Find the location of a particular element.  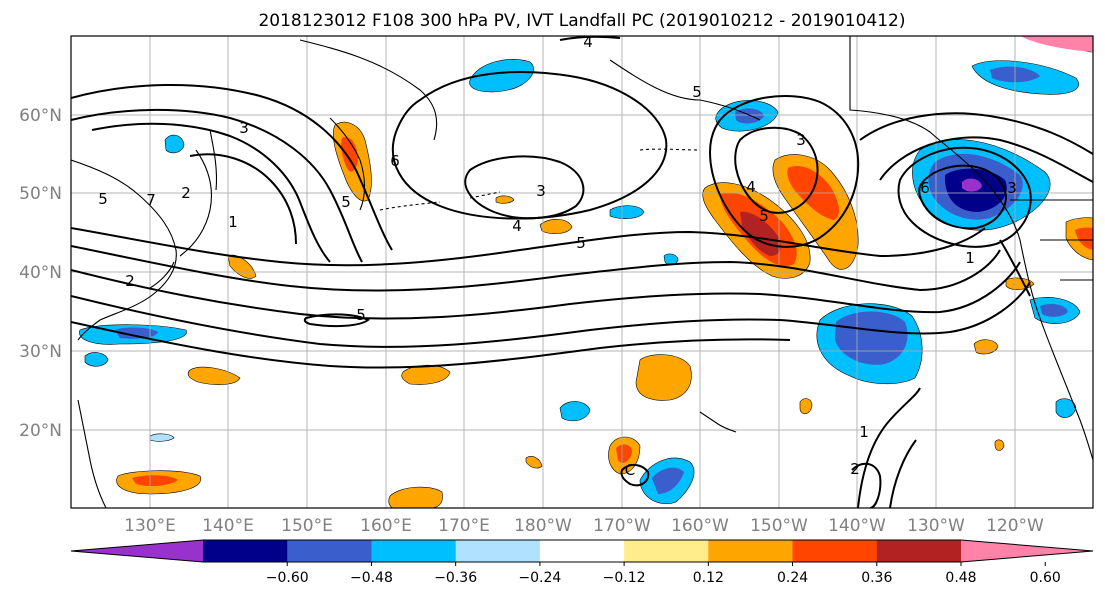

lat-label-40n: 40°N is located at coordinates (40, 273).